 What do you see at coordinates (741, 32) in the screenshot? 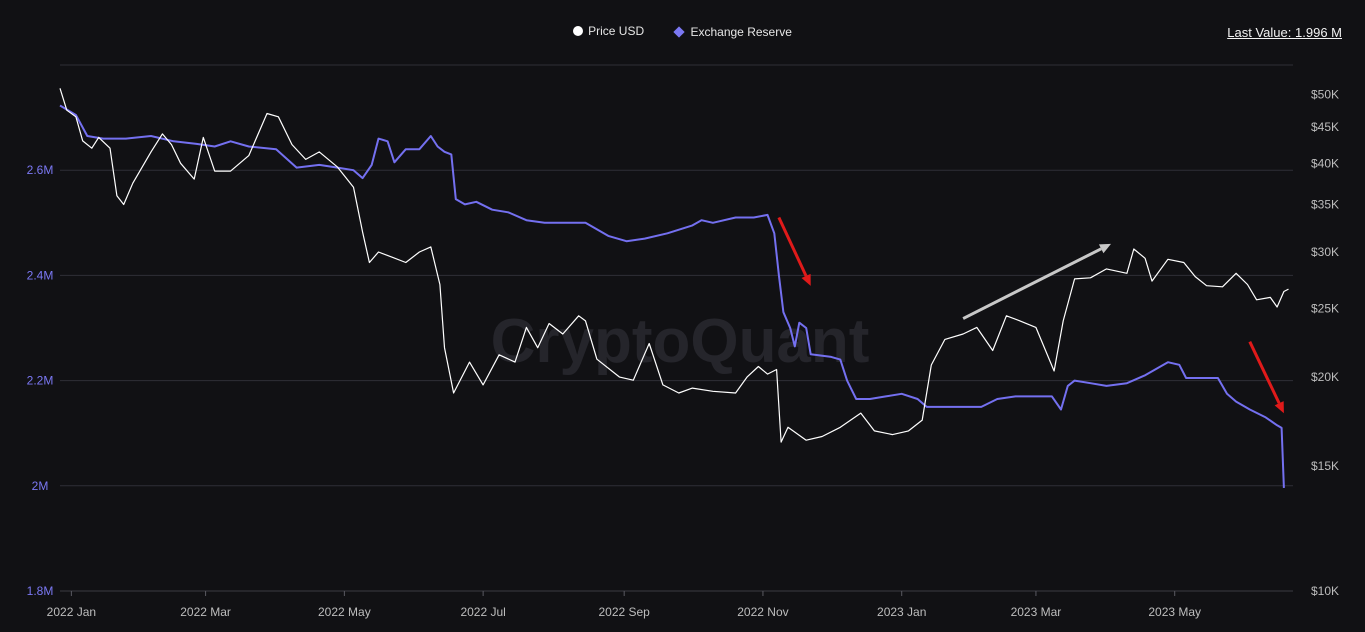
I see `legend-label-reserve: Exchange Reserve` at bounding box center [741, 32].